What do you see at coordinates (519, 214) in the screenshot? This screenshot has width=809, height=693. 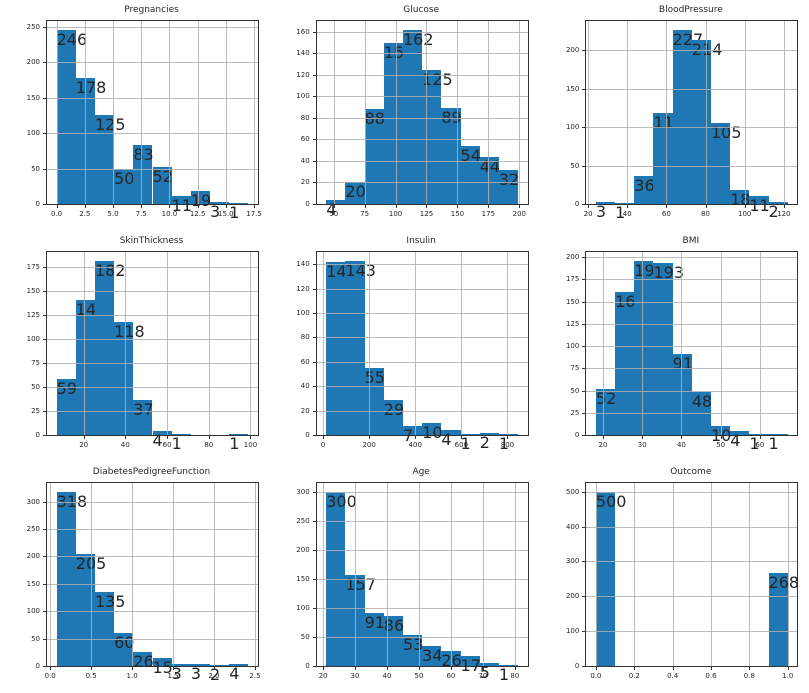 I see `x-tick-label: 200` at bounding box center [519, 214].